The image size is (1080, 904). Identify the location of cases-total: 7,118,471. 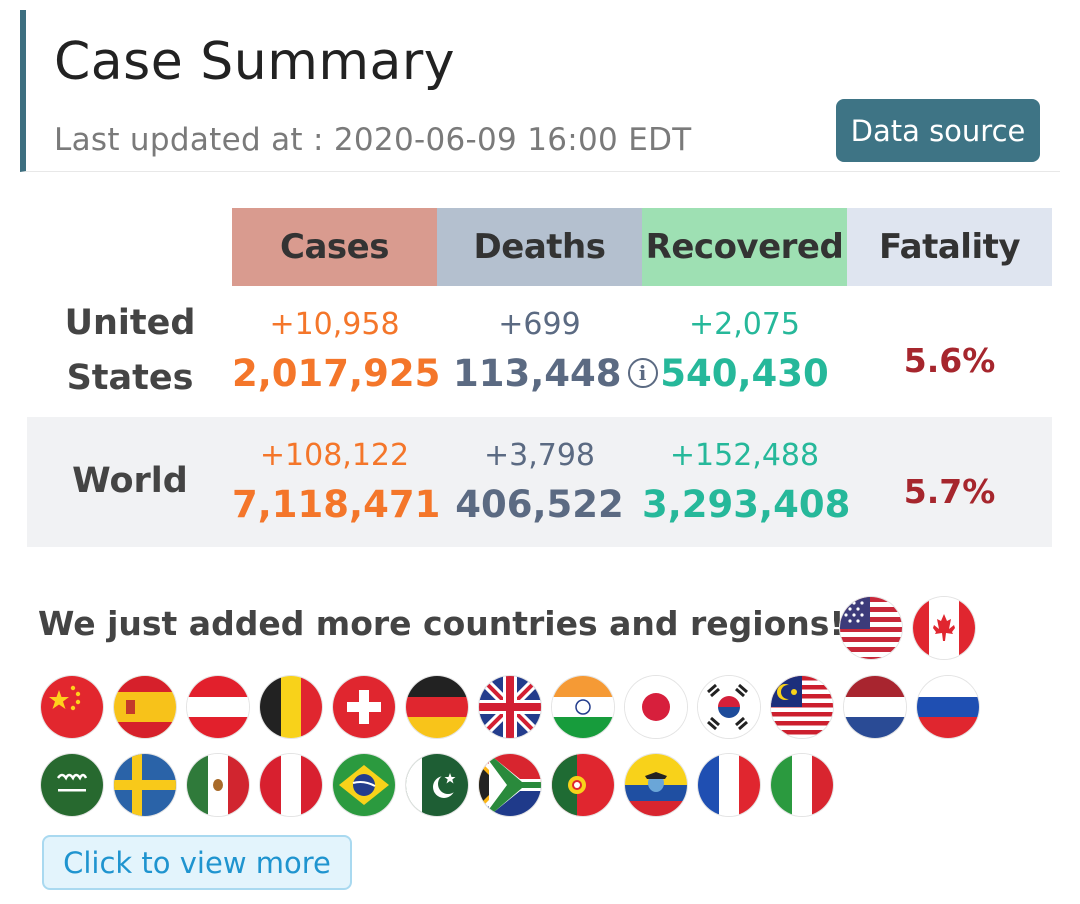
(336, 504).